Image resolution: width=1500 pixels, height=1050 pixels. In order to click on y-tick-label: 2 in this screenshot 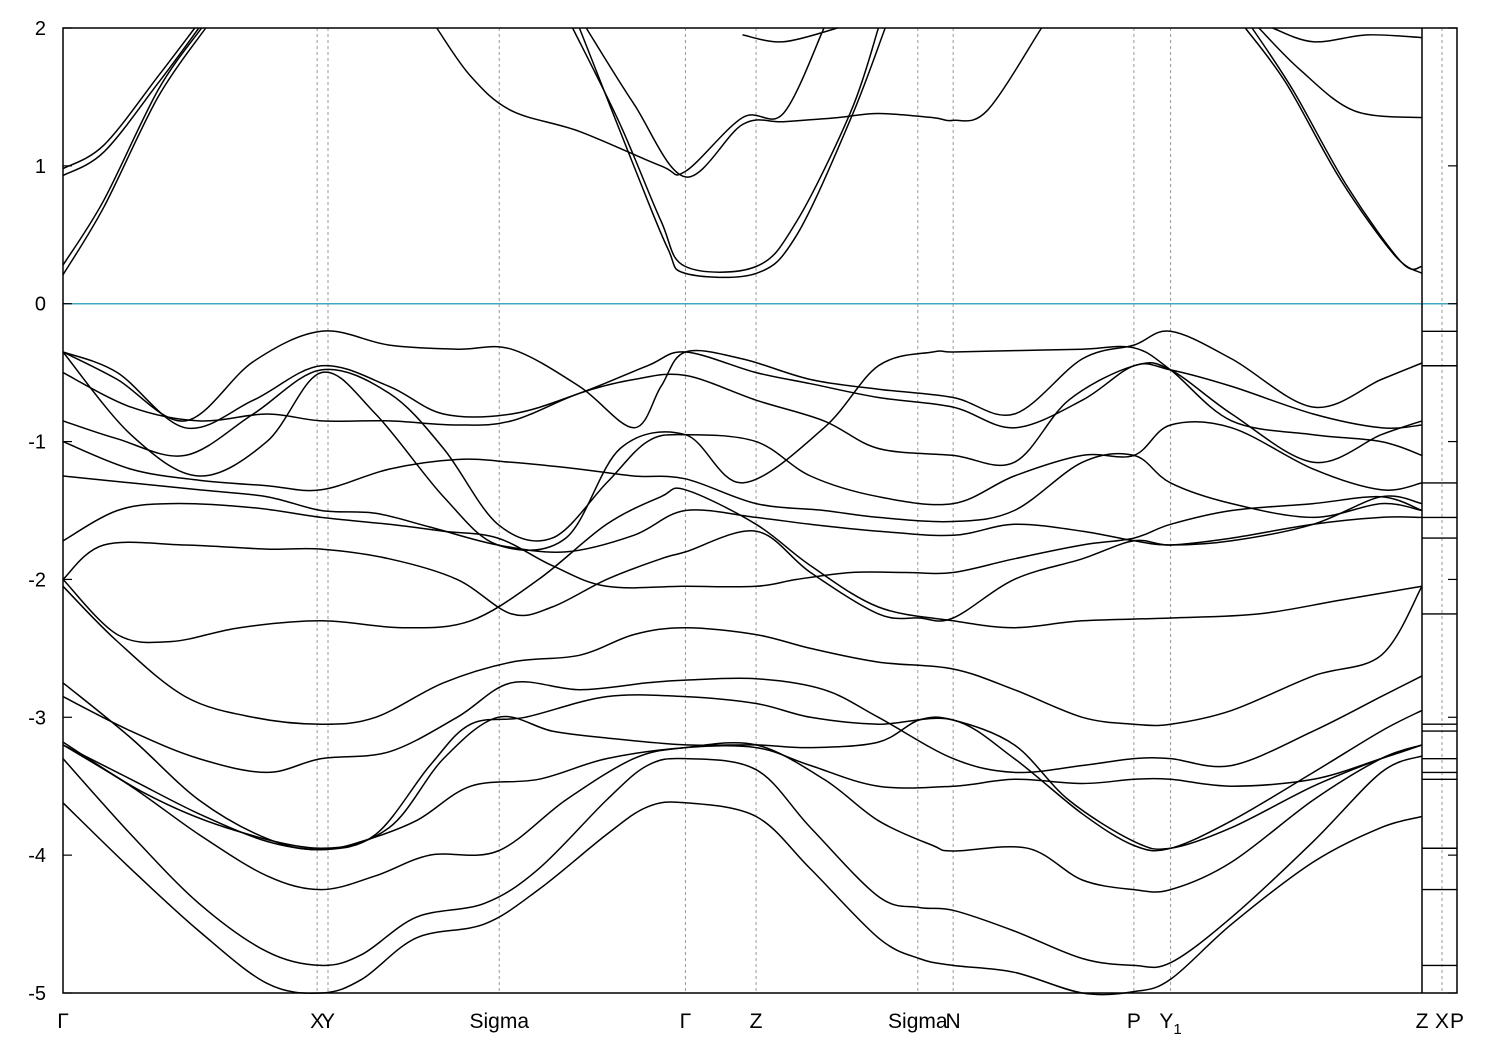, I will do `click(40, 29)`.